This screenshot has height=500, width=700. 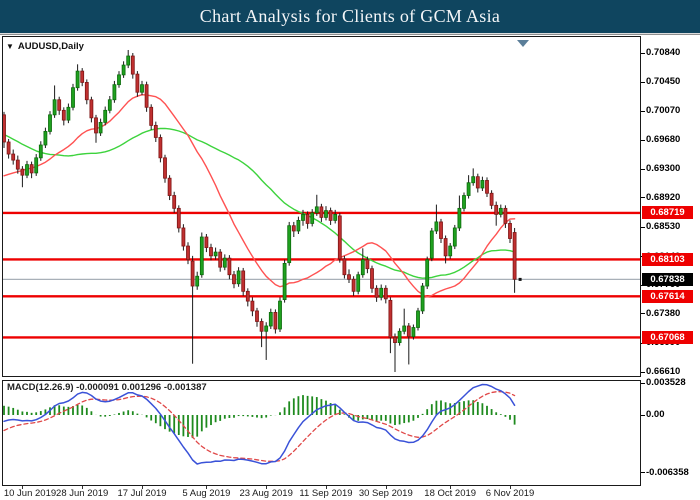 I want to click on level-price-tag: 0.68719, so click(x=667, y=213).